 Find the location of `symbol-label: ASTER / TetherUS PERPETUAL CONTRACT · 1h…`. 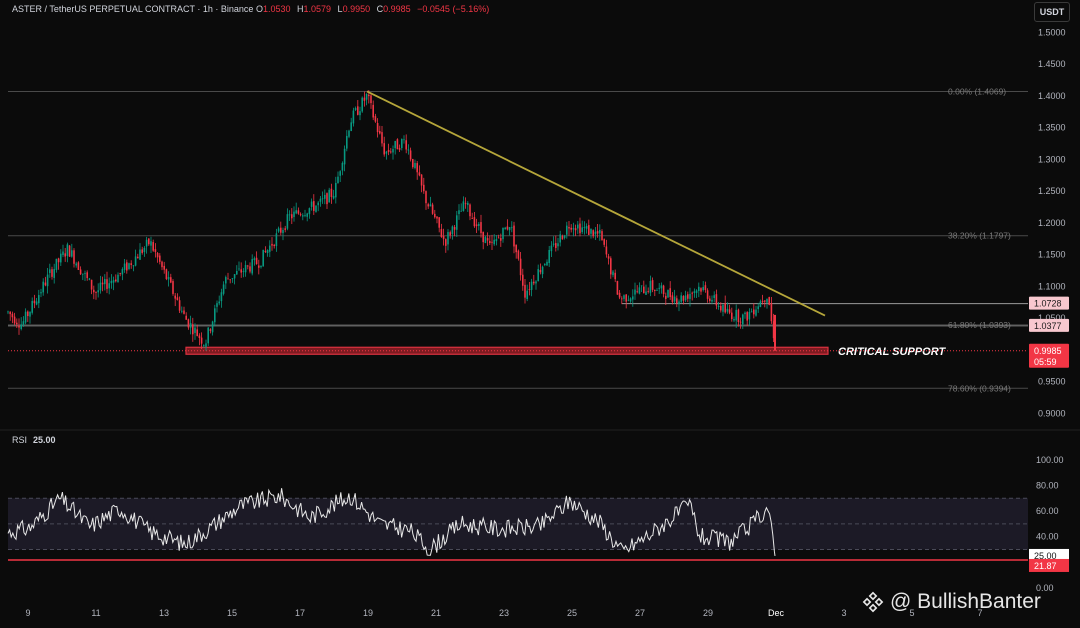

symbol-label: ASTER / TetherUS PERPETUAL CONTRACT · 1h… is located at coordinates (133, 9).